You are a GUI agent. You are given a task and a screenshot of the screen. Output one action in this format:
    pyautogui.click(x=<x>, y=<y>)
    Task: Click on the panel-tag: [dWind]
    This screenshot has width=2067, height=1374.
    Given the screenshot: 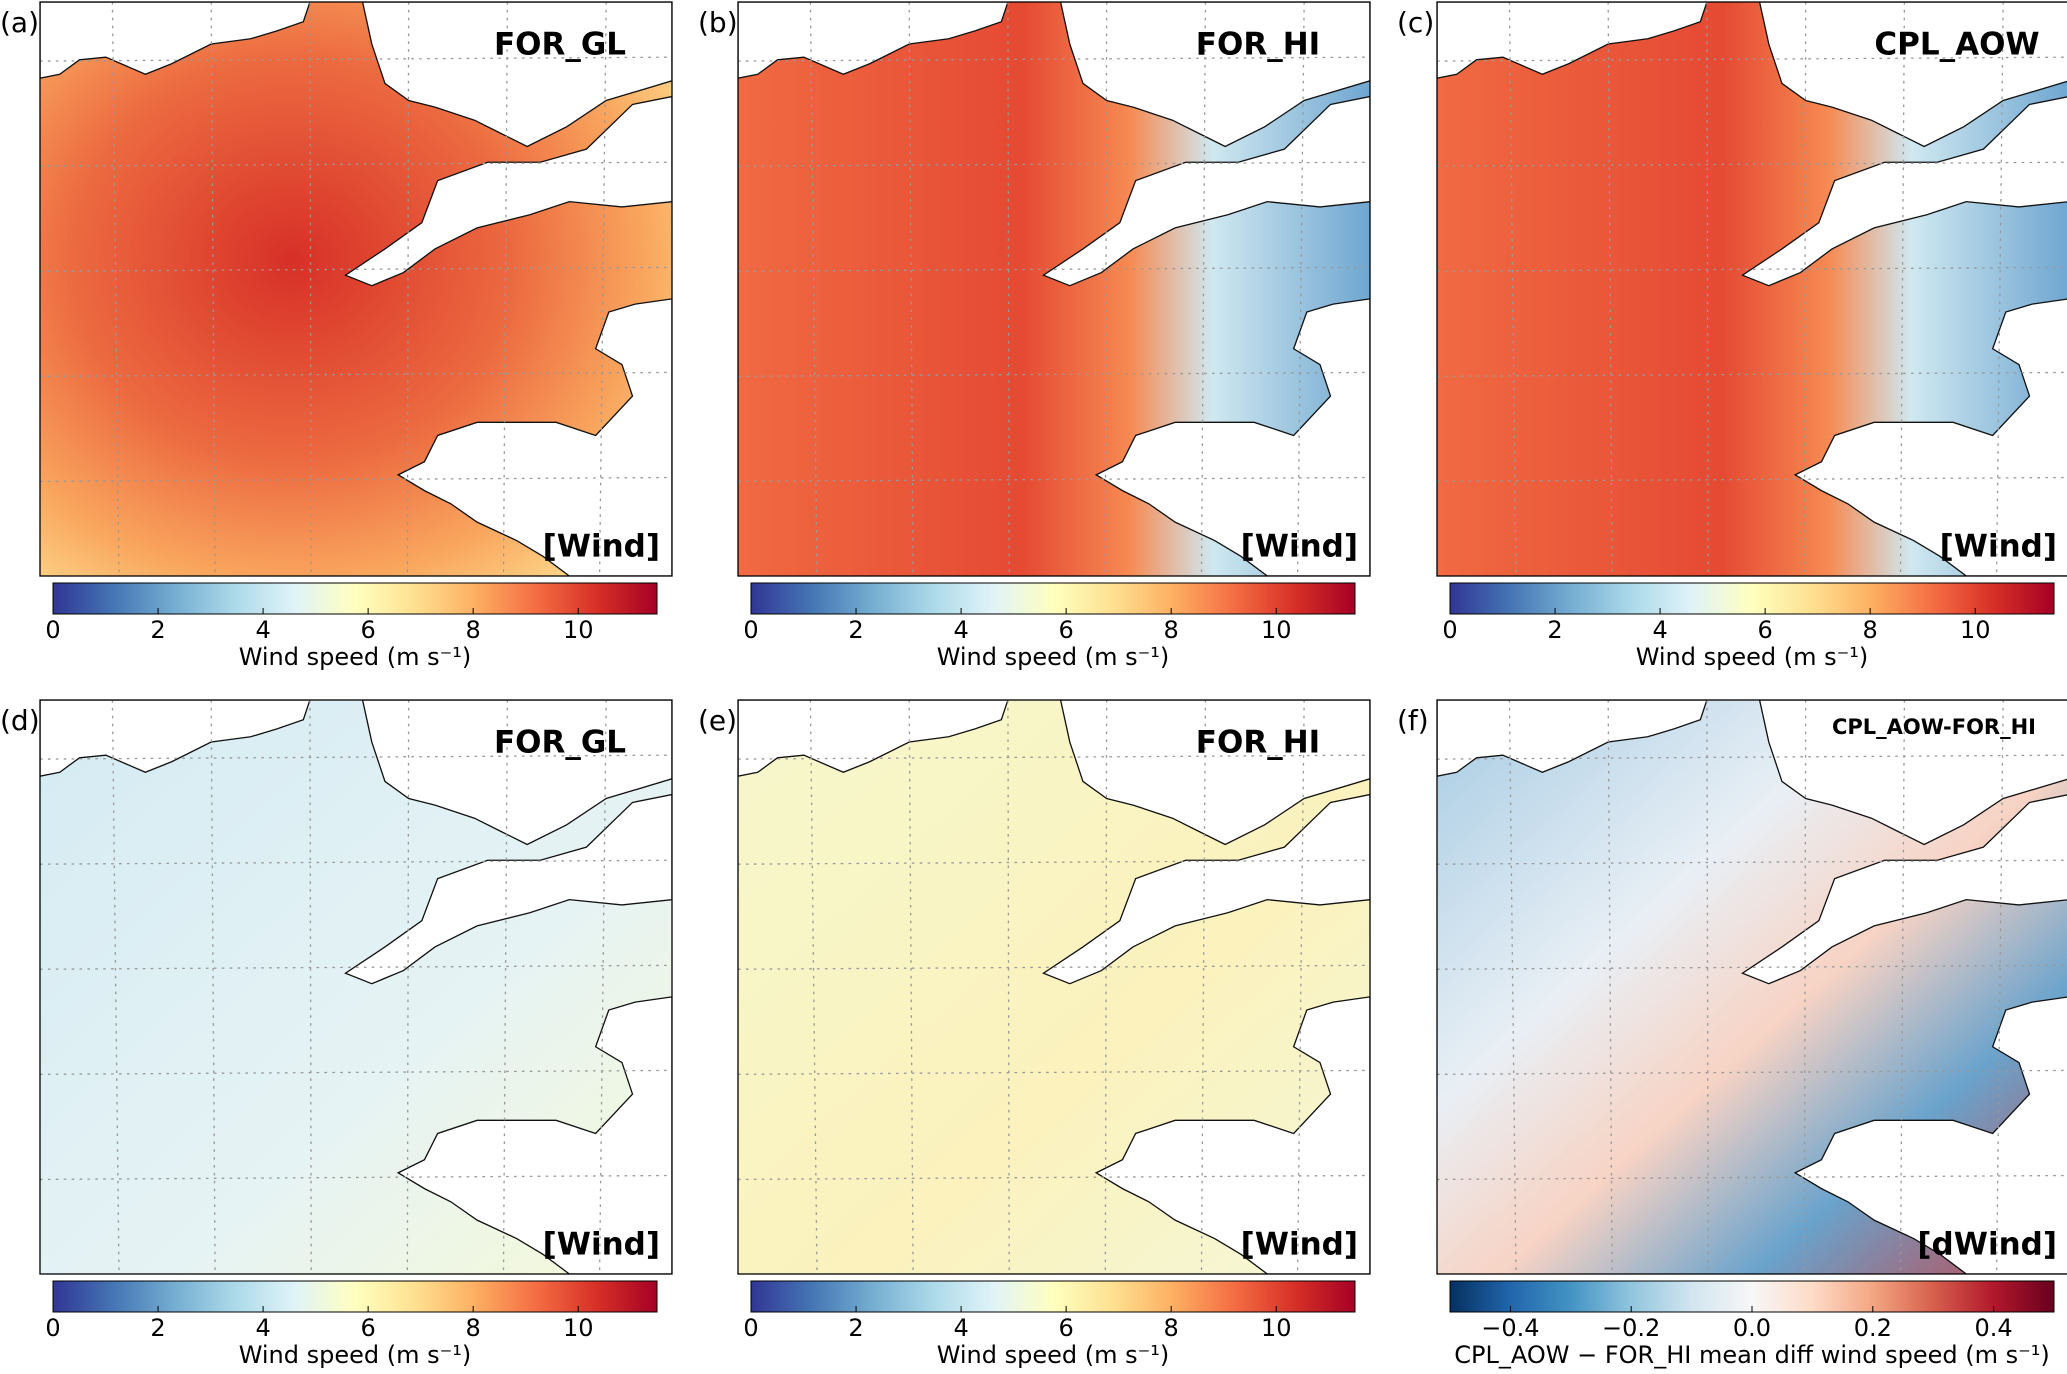 What is the action you would take?
    pyautogui.click(x=1987, y=1245)
    